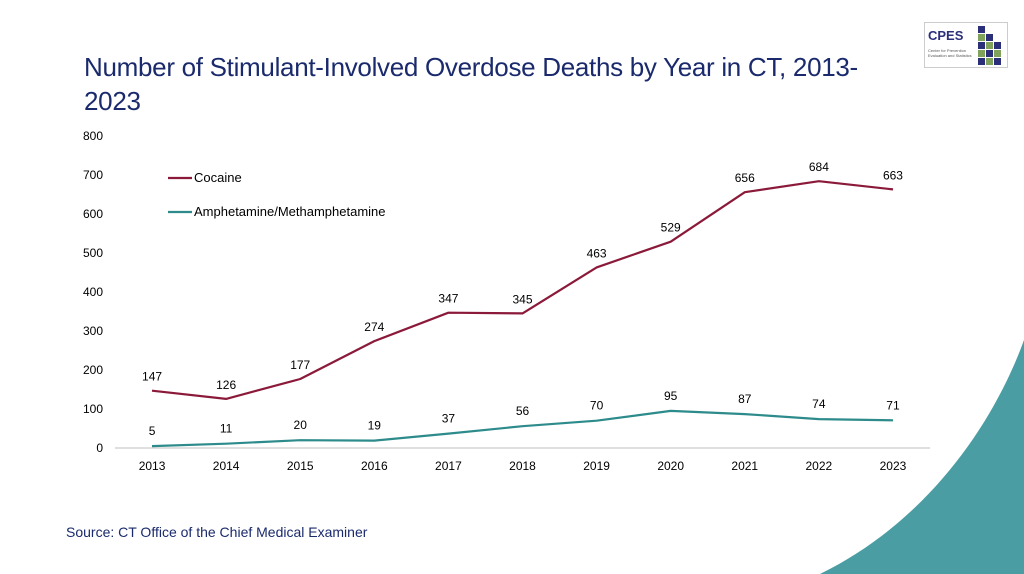 This screenshot has width=1024, height=574. What do you see at coordinates (597, 406) in the screenshot?
I see `data-label: 70` at bounding box center [597, 406].